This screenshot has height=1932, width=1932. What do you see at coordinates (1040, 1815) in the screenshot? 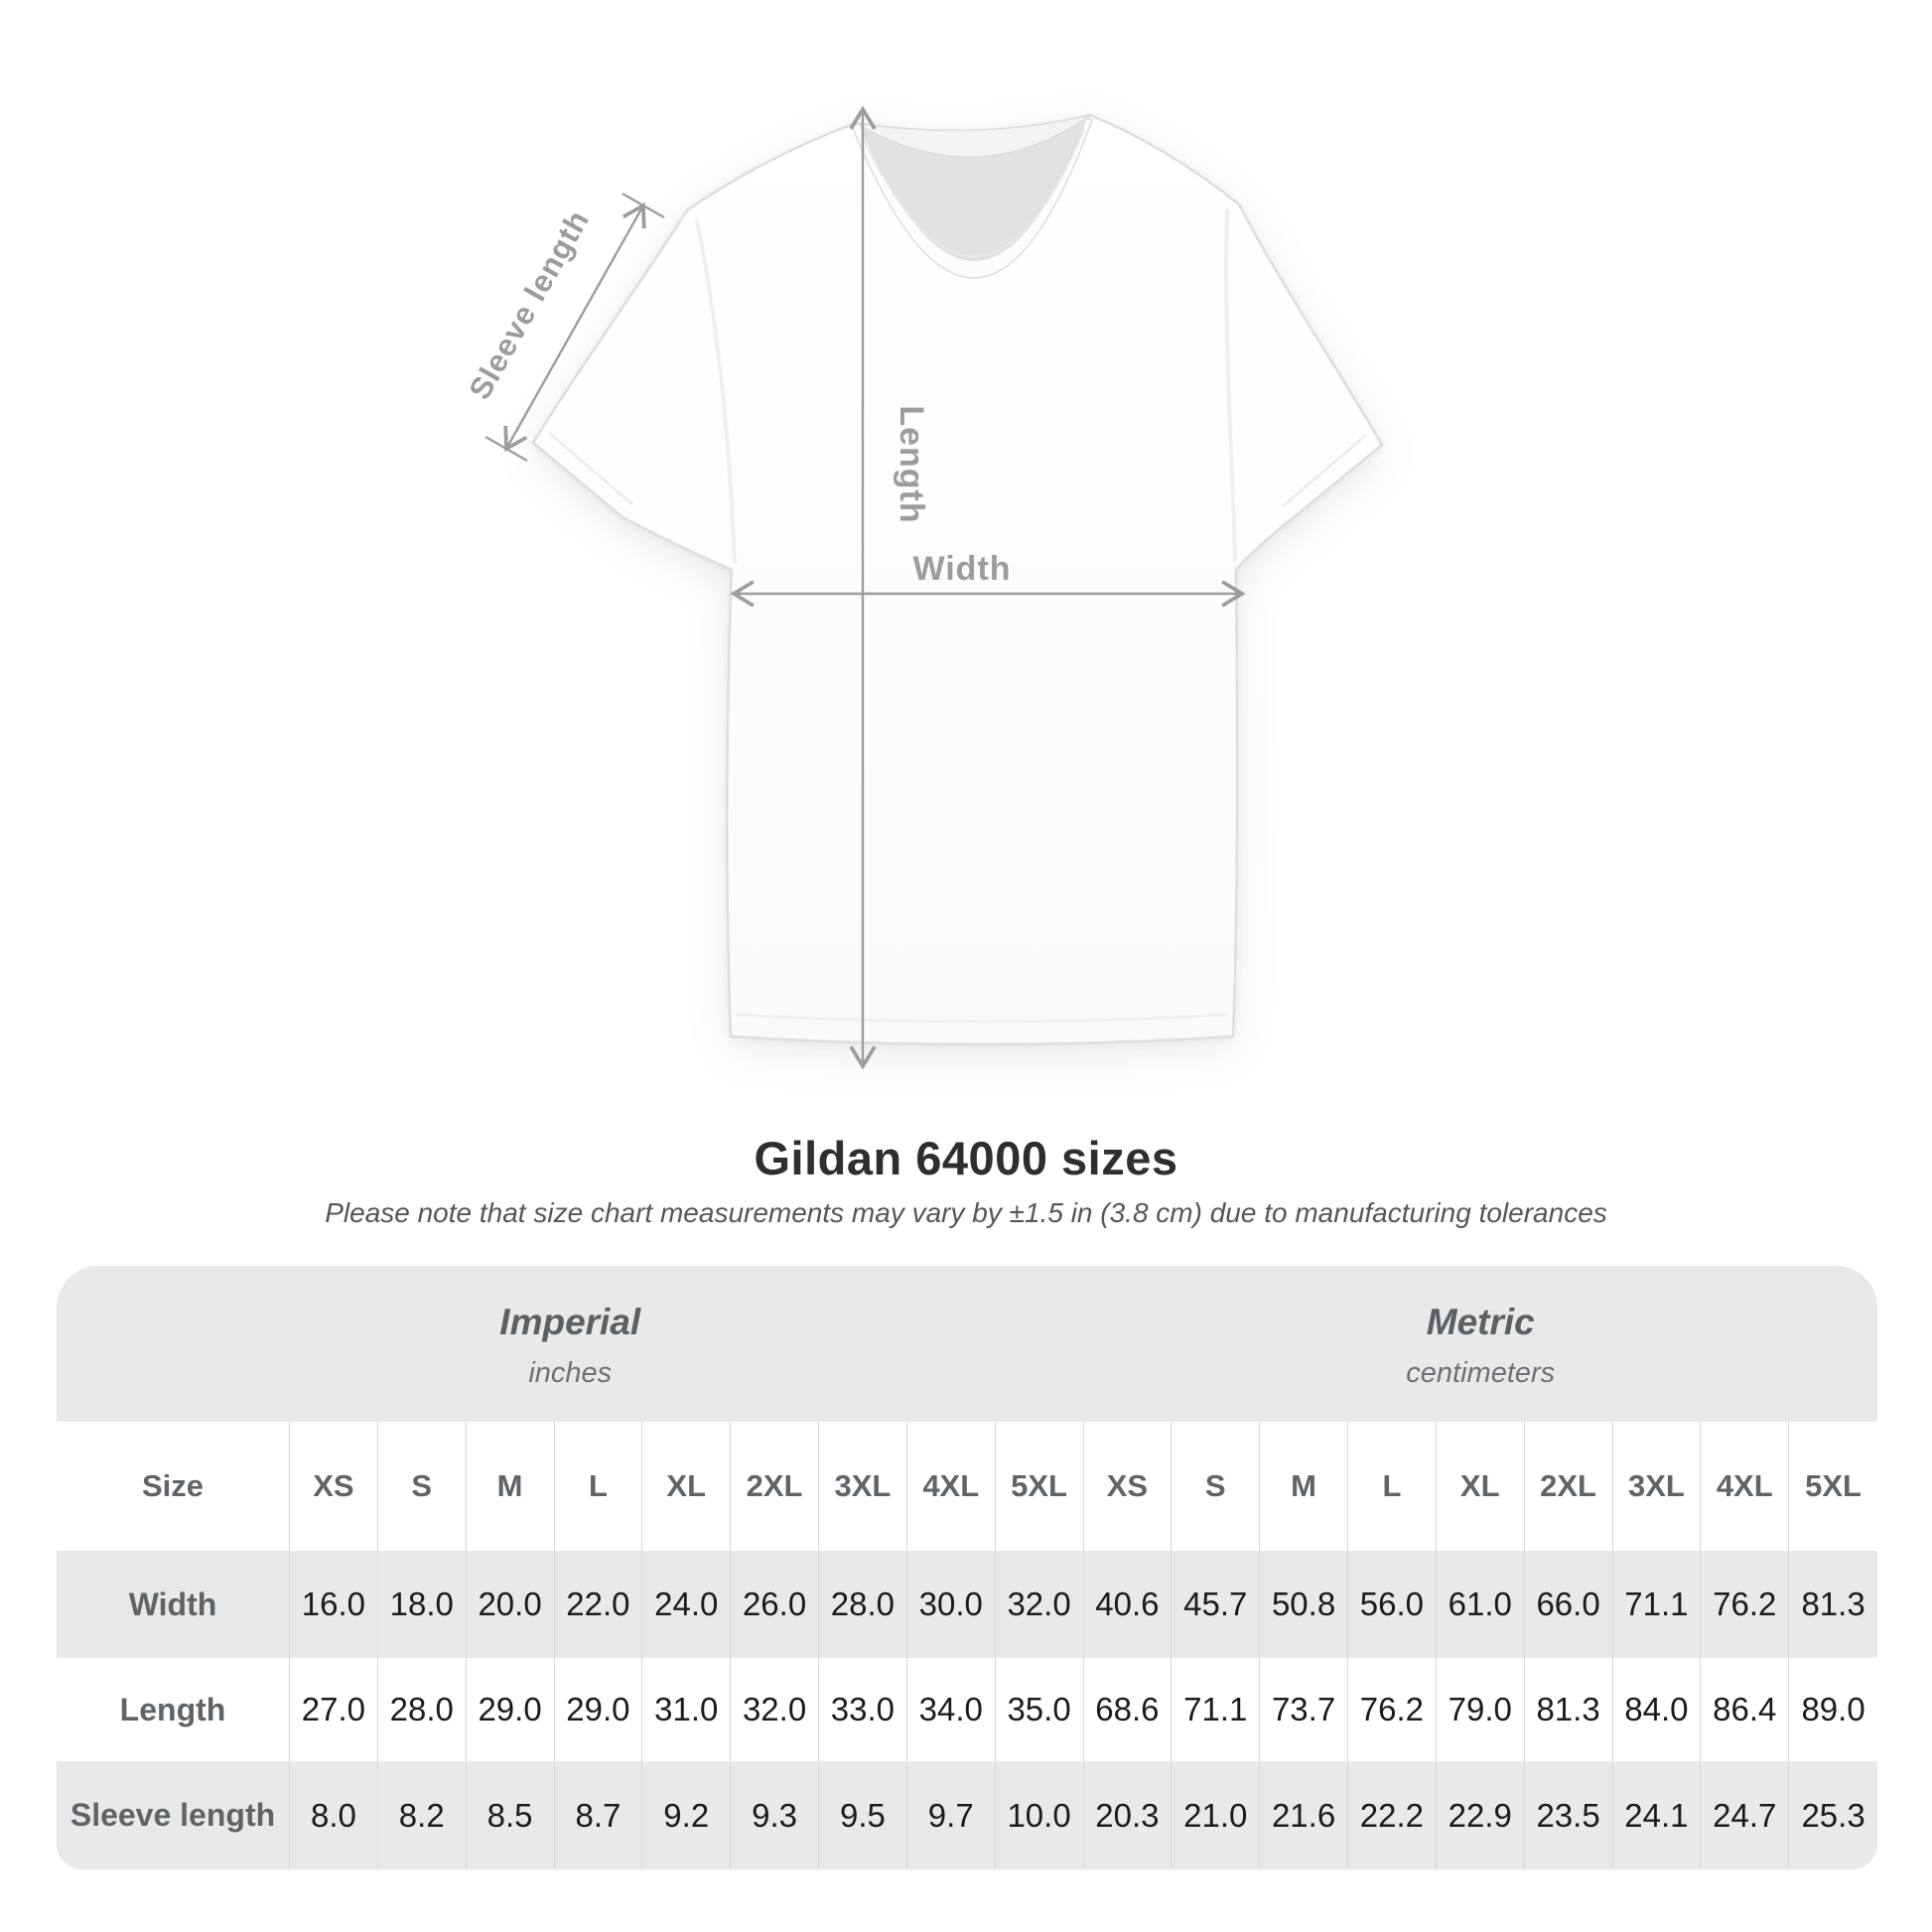
I see `value-cell: 10.0` at bounding box center [1040, 1815].